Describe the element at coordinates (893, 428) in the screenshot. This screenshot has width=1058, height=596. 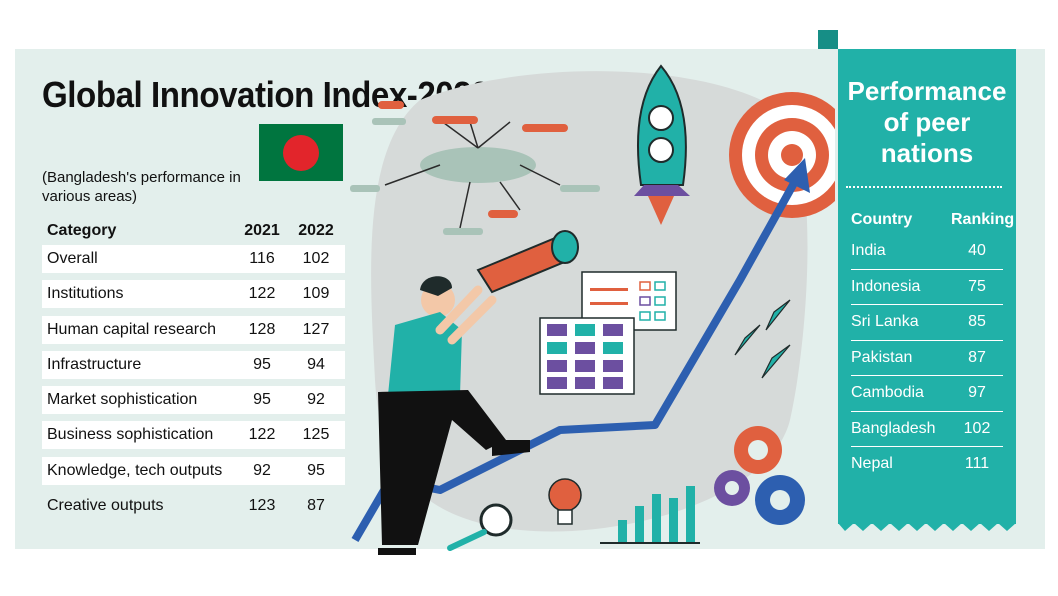
I see `country-name: Bangladesh` at that location.